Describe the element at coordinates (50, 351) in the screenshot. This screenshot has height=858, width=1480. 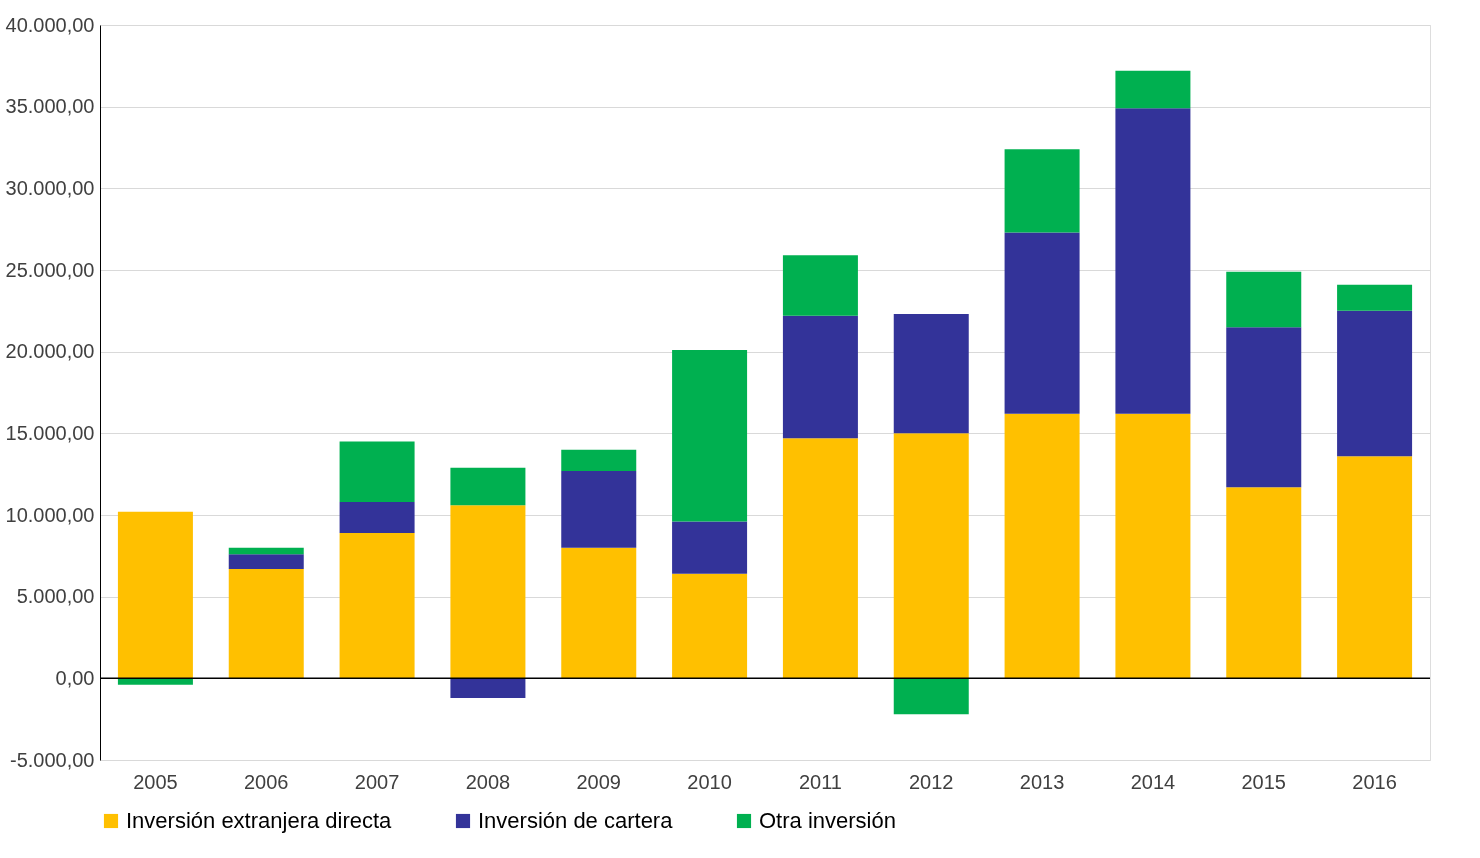
I see `y-tick-label: 20.000,00` at that location.